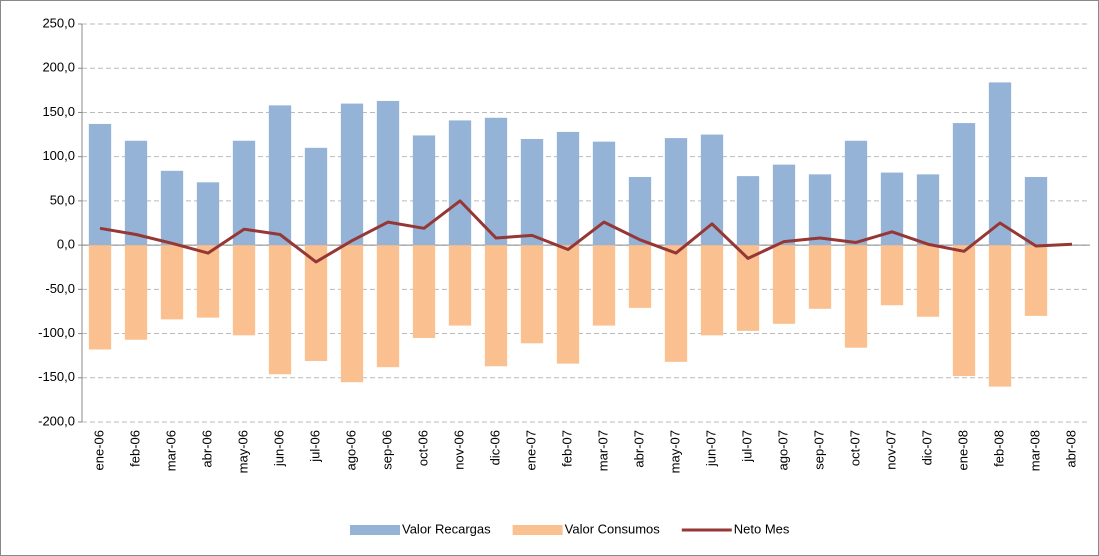 The height and width of the screenshot is (556, 1099). What do you see at coordinates (314, 446) in the screenshot?
I see `x-tick-label: jul-06` at bounding box center [314, 446].